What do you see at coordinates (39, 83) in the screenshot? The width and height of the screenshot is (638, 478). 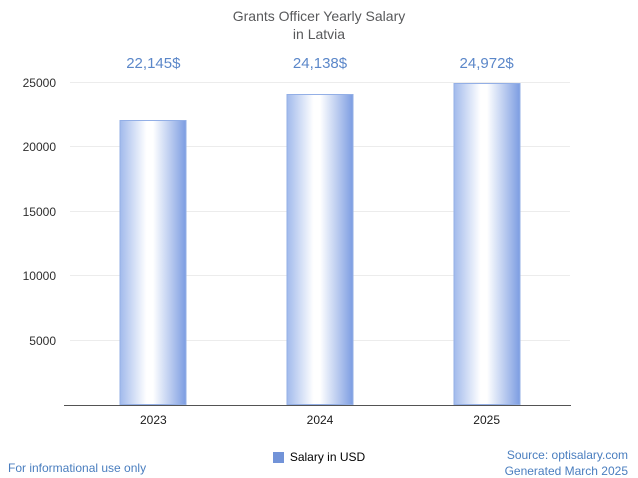 I see `y-axis-tick-label: 25000` at bounding box center [39, 83].